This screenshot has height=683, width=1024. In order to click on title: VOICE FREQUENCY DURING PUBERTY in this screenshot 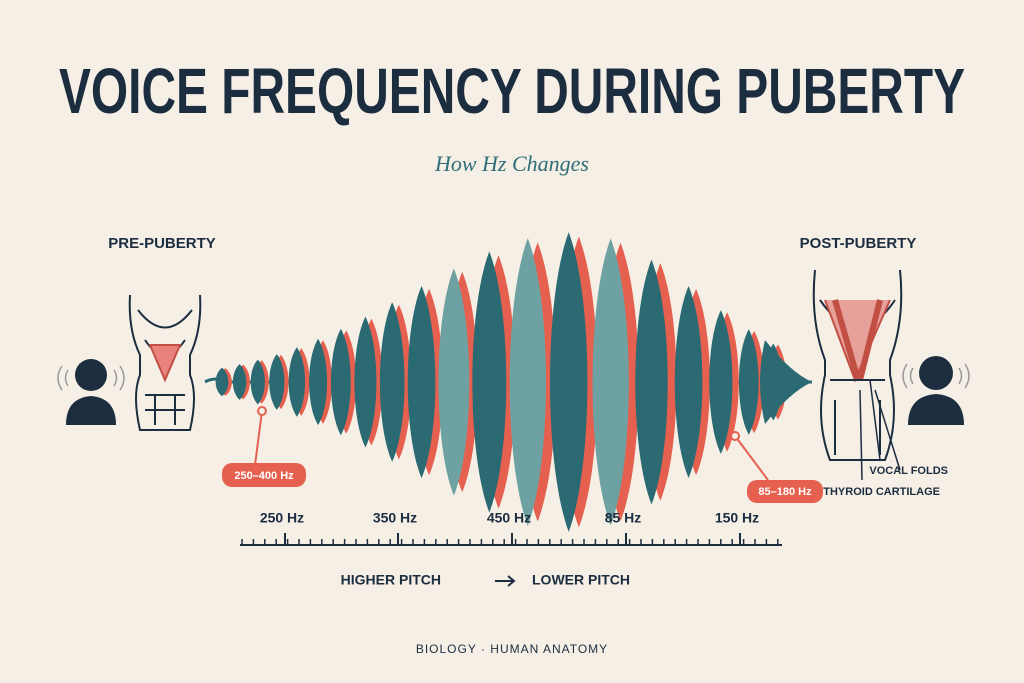, I will do `click(512, 91)`.